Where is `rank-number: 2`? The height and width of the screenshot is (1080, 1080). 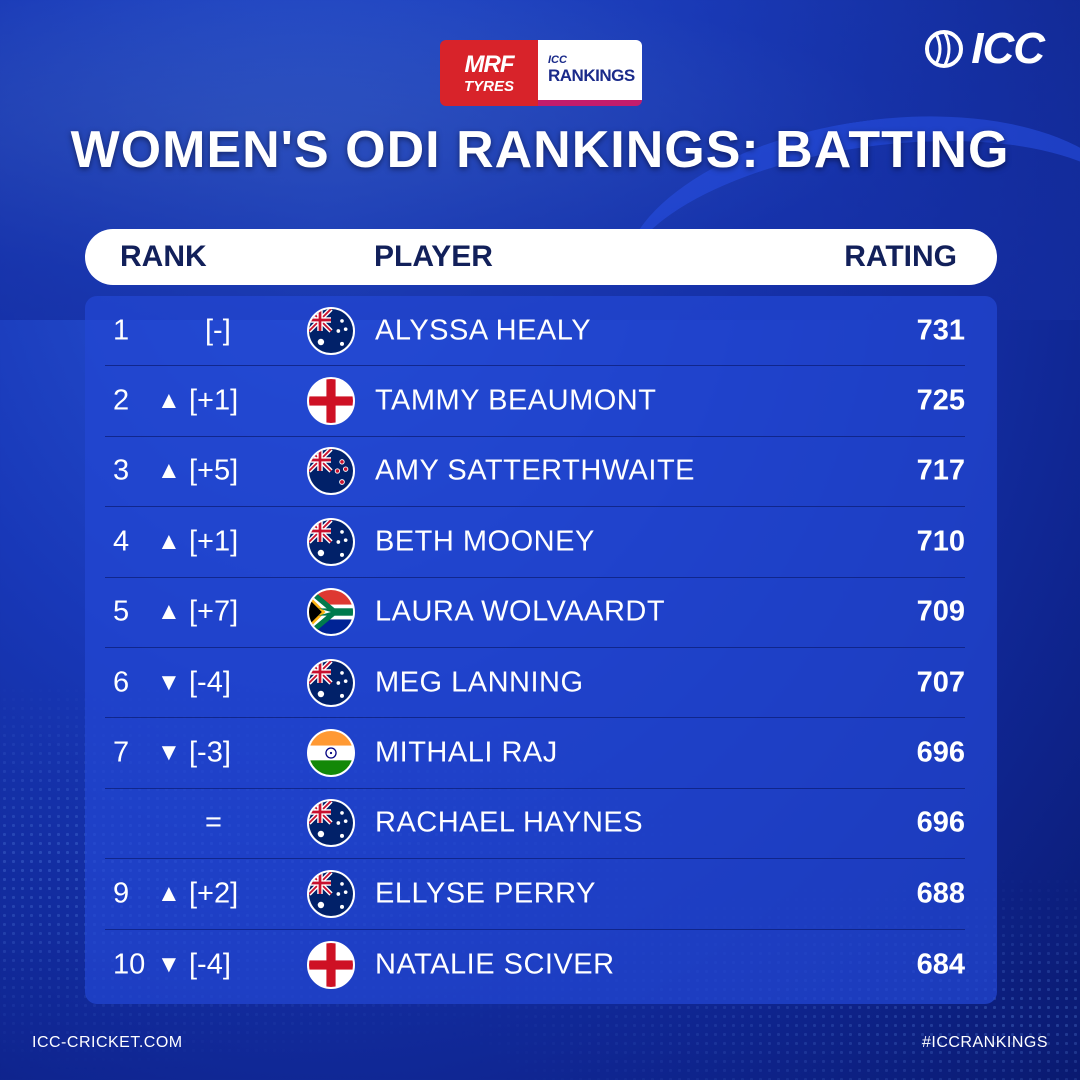 rank-number: 2 is located at coordinates (121, 400).